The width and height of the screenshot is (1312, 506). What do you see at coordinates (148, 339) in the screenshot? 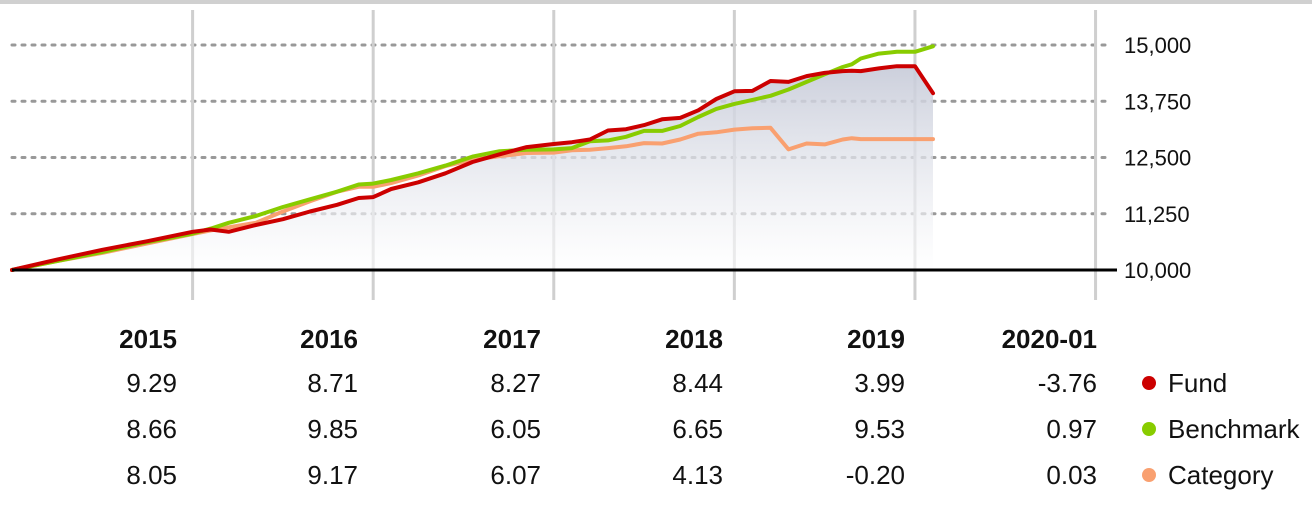
I see `year-header: 2015` at bounding box center [148, 339].